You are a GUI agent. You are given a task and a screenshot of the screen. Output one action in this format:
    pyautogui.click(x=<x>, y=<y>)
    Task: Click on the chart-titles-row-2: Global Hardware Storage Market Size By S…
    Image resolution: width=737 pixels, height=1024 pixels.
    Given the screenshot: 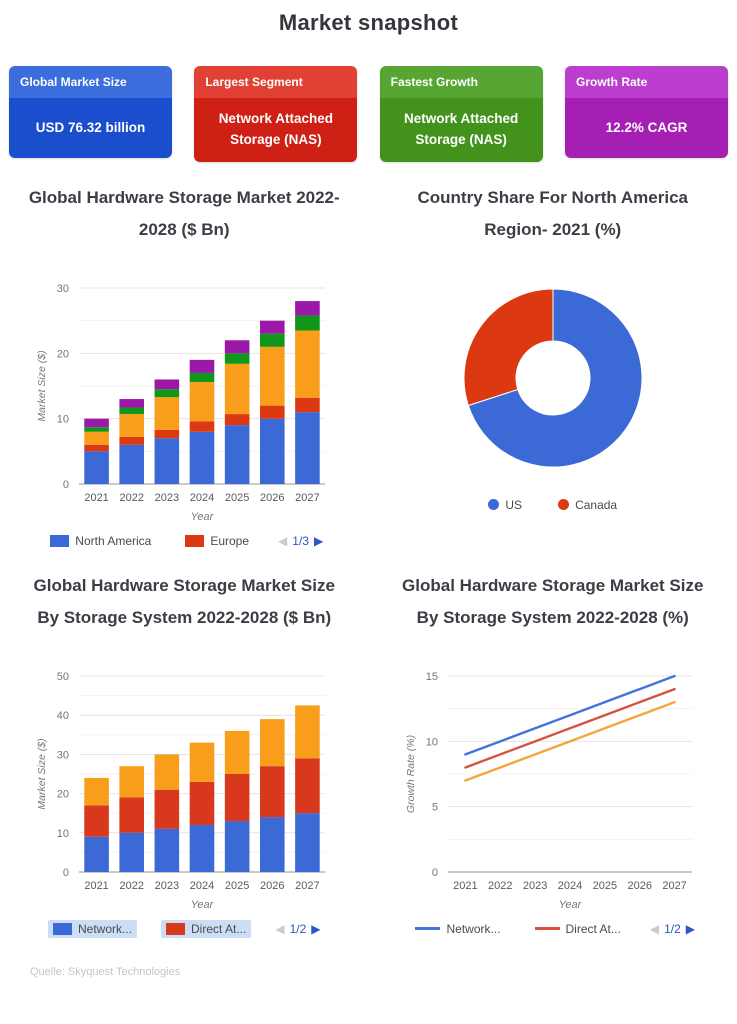 What is the action you would take?
    pyautogui.click(x=368, y=602)
    